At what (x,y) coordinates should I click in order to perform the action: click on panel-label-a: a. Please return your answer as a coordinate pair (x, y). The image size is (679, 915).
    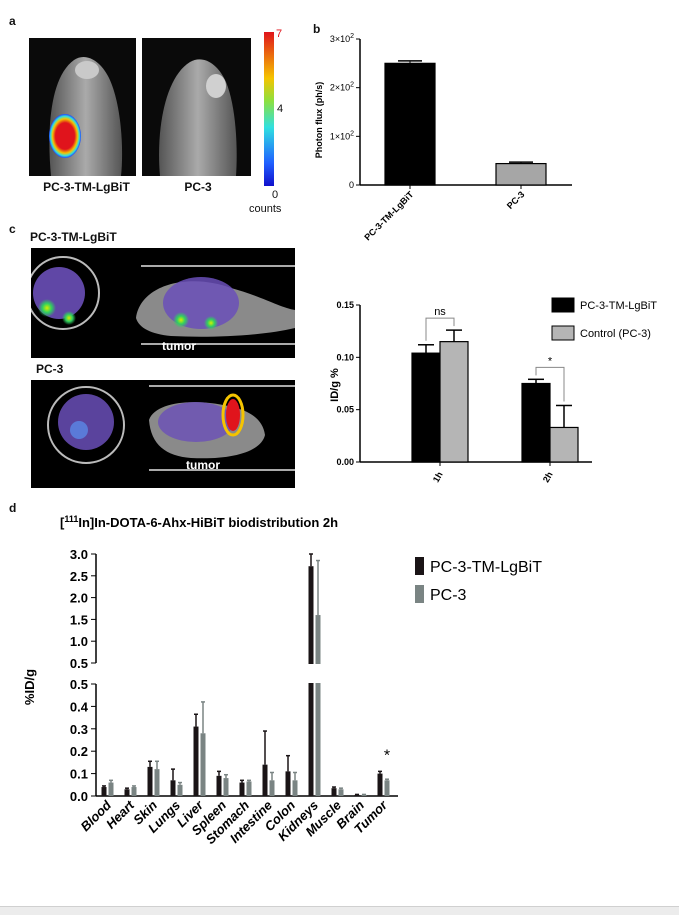
    Looking at the image, I should click on (12, 21).